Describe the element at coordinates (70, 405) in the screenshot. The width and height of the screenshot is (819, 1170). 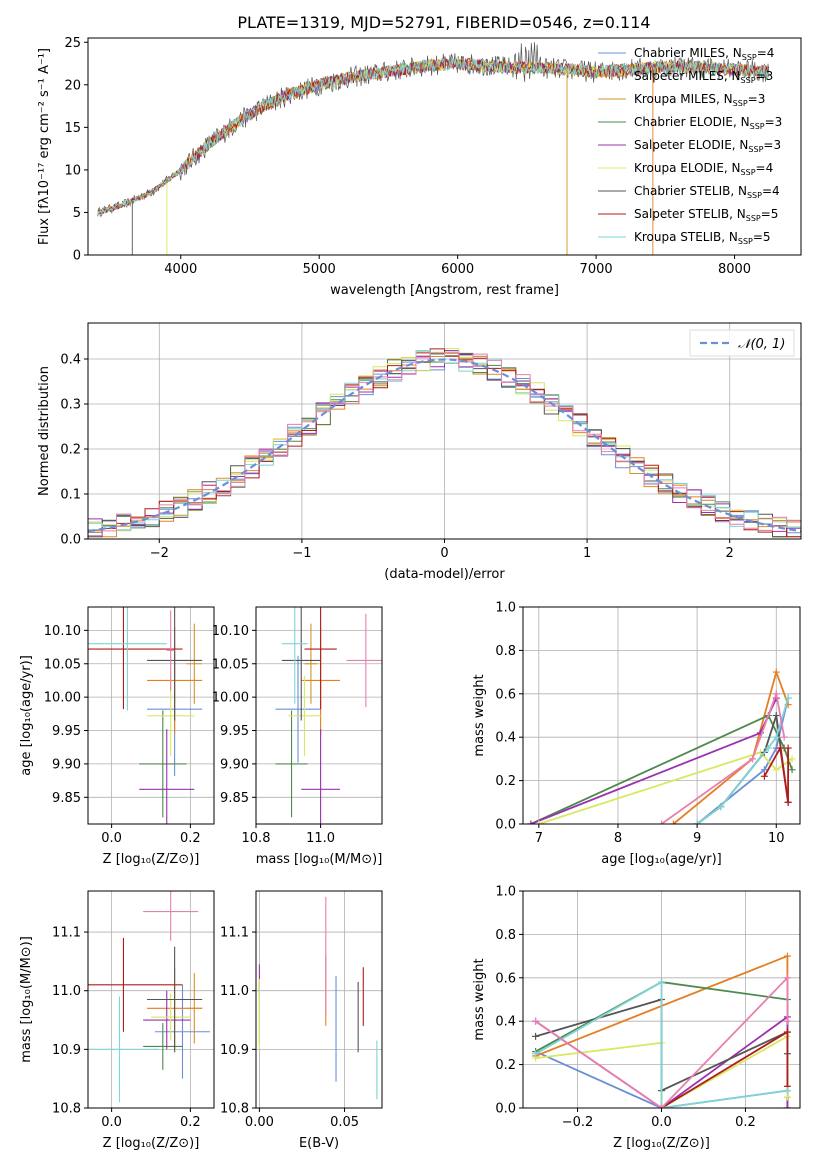
I see `y-tick-label: 0.3` at that location.